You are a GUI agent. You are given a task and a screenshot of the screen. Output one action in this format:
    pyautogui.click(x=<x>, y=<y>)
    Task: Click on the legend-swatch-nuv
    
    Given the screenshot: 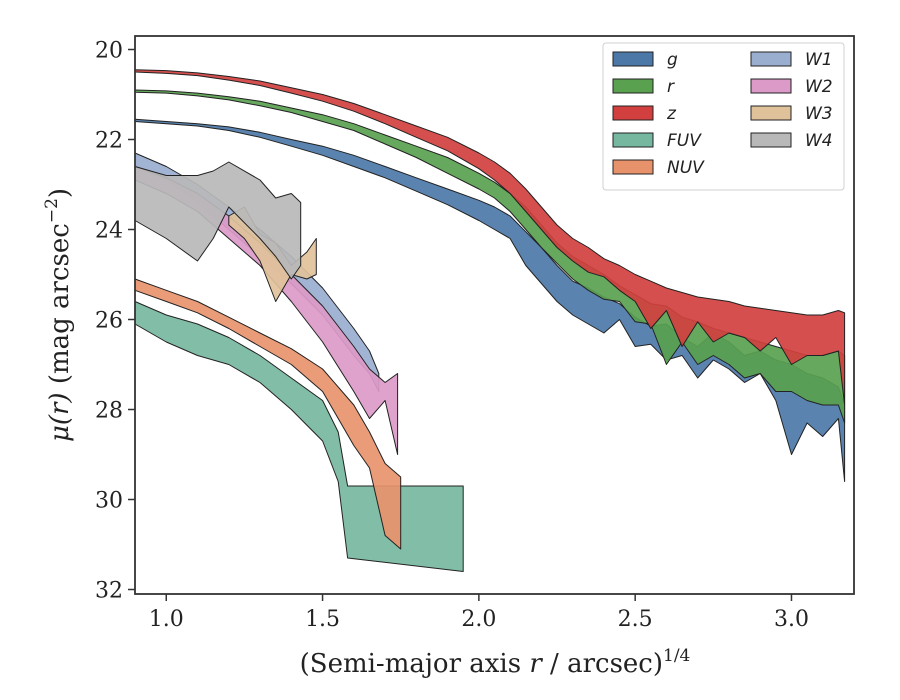 What is the action you would take?
    pyautogui.click(x=633, y=167)
    